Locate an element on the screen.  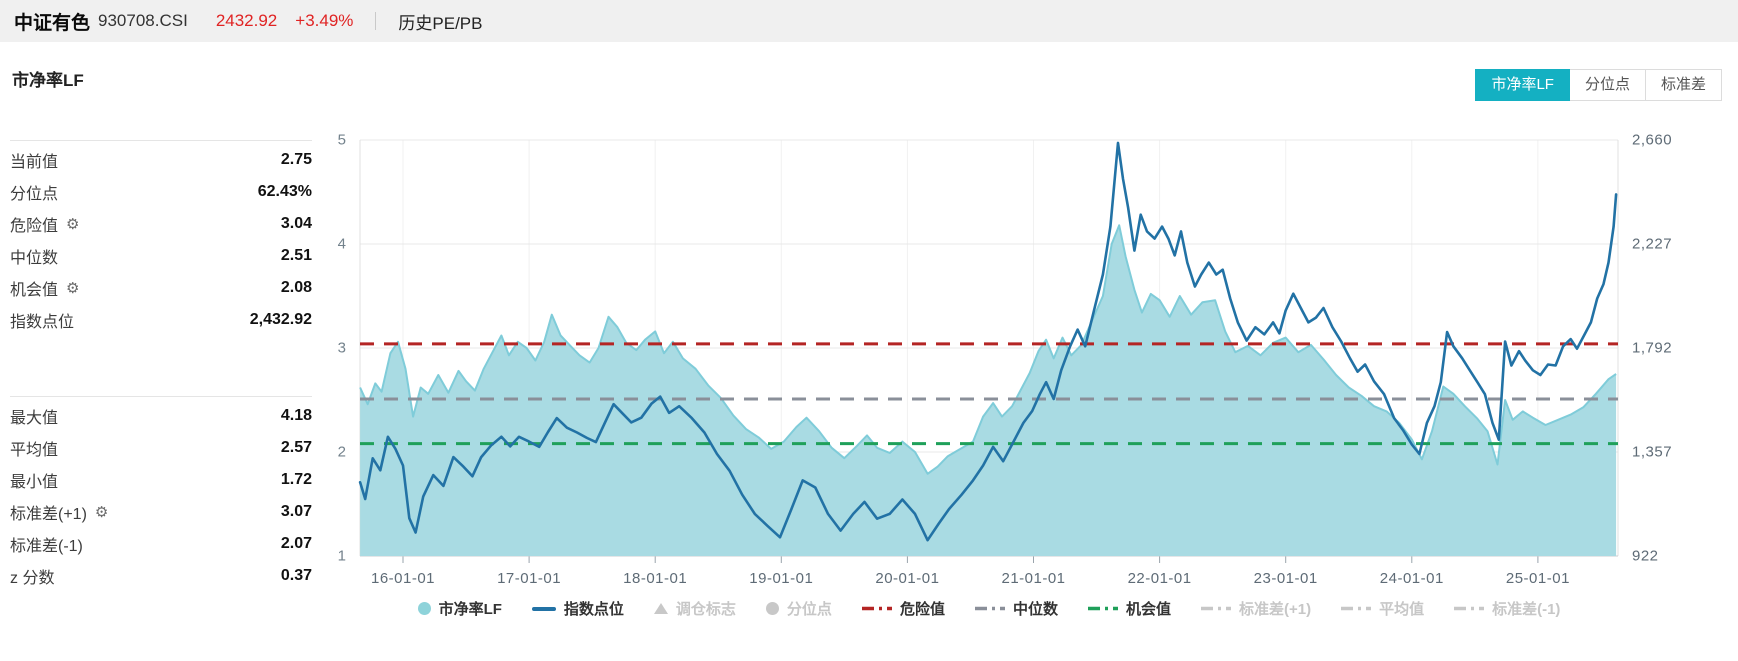
x-tick-label: 17-01-01 is located at coordinates (529, 578).